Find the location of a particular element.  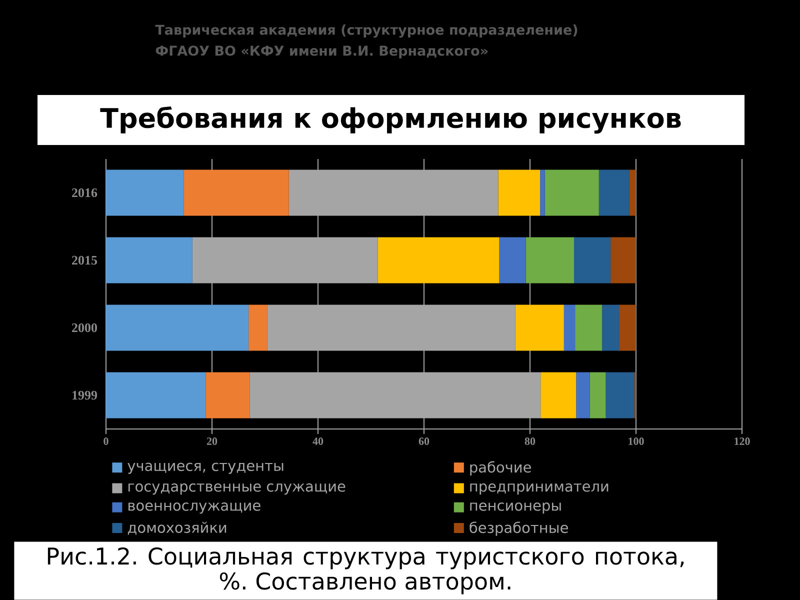

text: Таврическая академия (структурное подразделение) is located at coordinates (366, 31).